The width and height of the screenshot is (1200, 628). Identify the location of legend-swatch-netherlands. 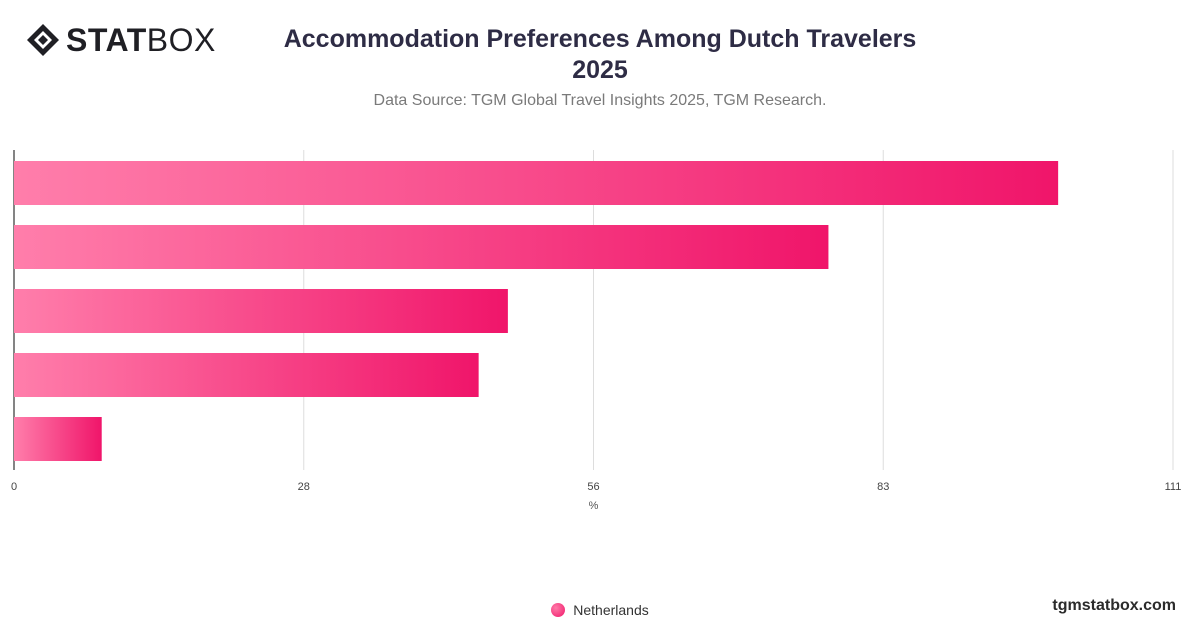
(558, 610).